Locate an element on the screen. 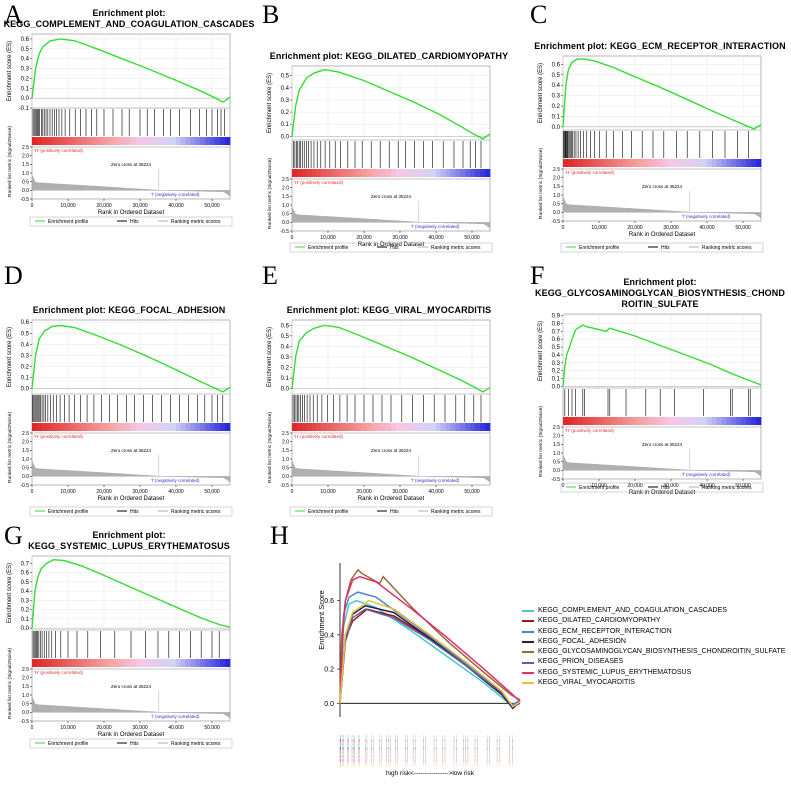  metric-axis-label: Ranked list metric (Signal2Noise) is located at coordinates (541, 183).